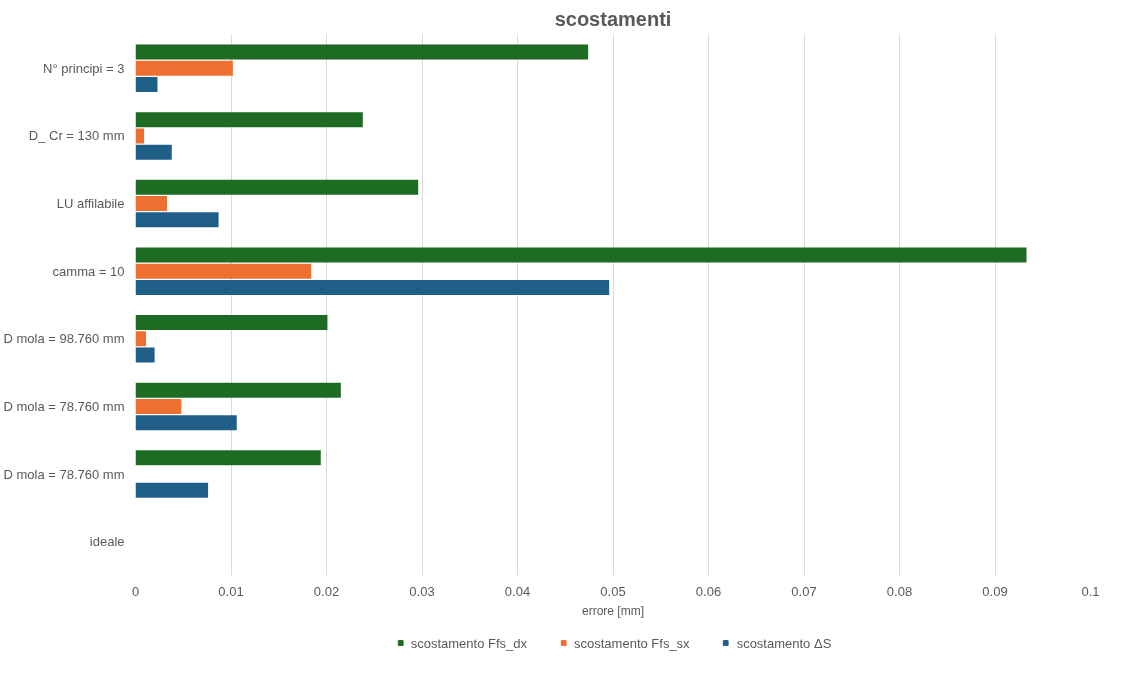 This screenshot has height=677, width=1138. I want to click on legend-label: scostamento ΔS, so click(784, 642).